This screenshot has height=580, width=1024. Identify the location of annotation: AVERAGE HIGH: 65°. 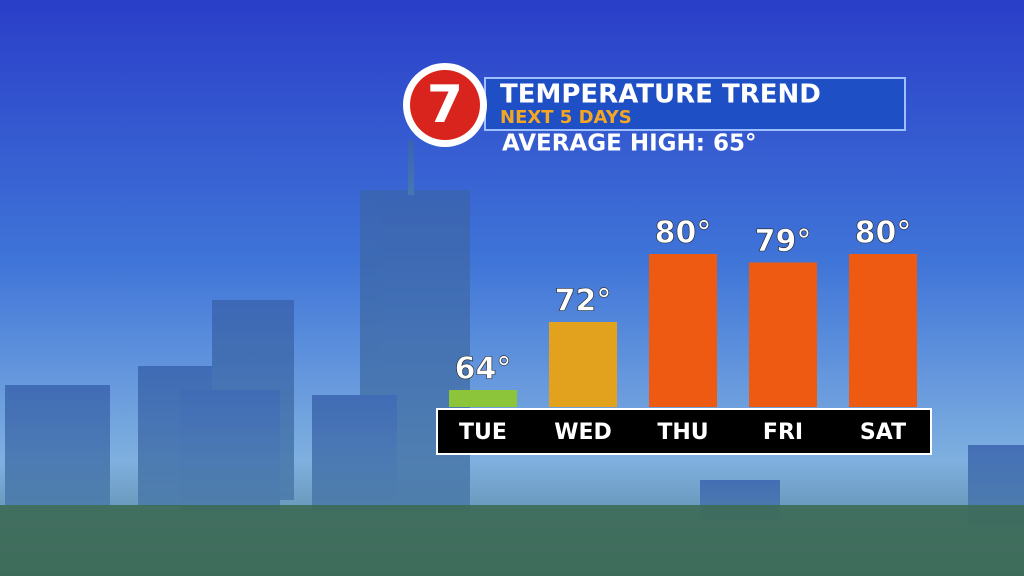
(629, 144).